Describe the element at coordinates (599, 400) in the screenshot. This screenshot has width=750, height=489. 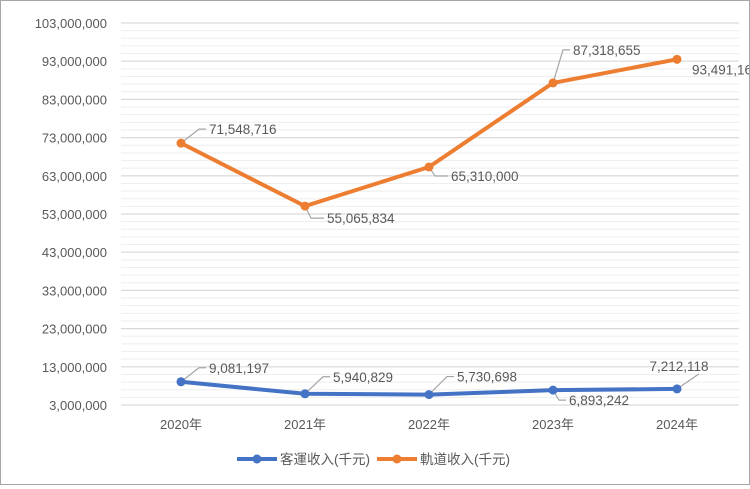
I see `data-label: 6,893,242` at that location.